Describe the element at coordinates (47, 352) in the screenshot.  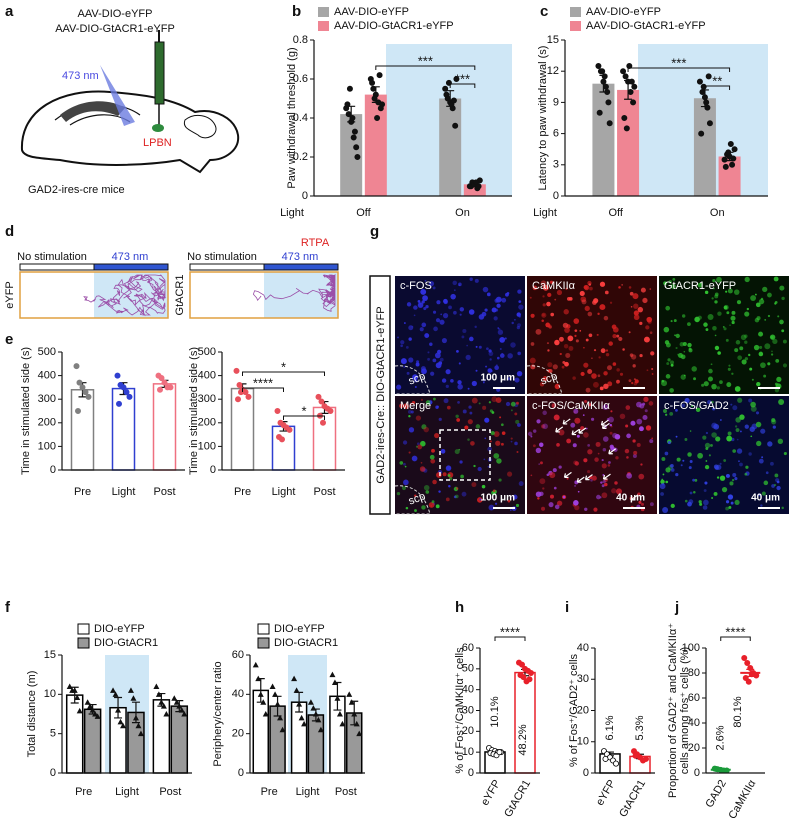
I see `y-tick-label: 500` at that location.